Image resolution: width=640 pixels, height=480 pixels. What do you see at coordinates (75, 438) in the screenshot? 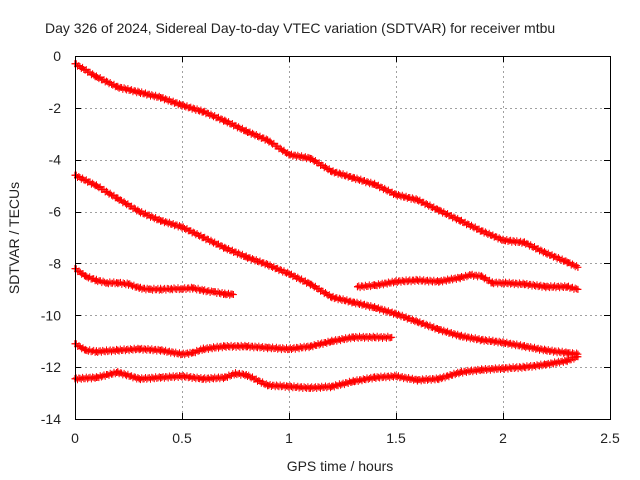
I see `x-tick-label: 0` at bounding box center [75, 438].